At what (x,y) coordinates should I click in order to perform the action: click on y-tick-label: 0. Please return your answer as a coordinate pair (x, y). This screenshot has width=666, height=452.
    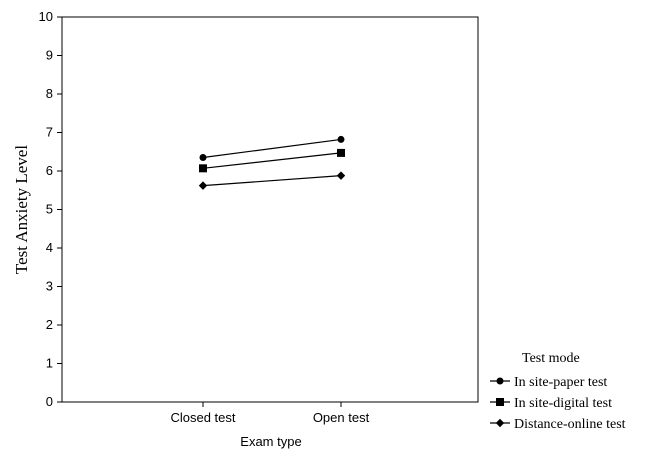
    Looking at the image, I should click on (49, 401).